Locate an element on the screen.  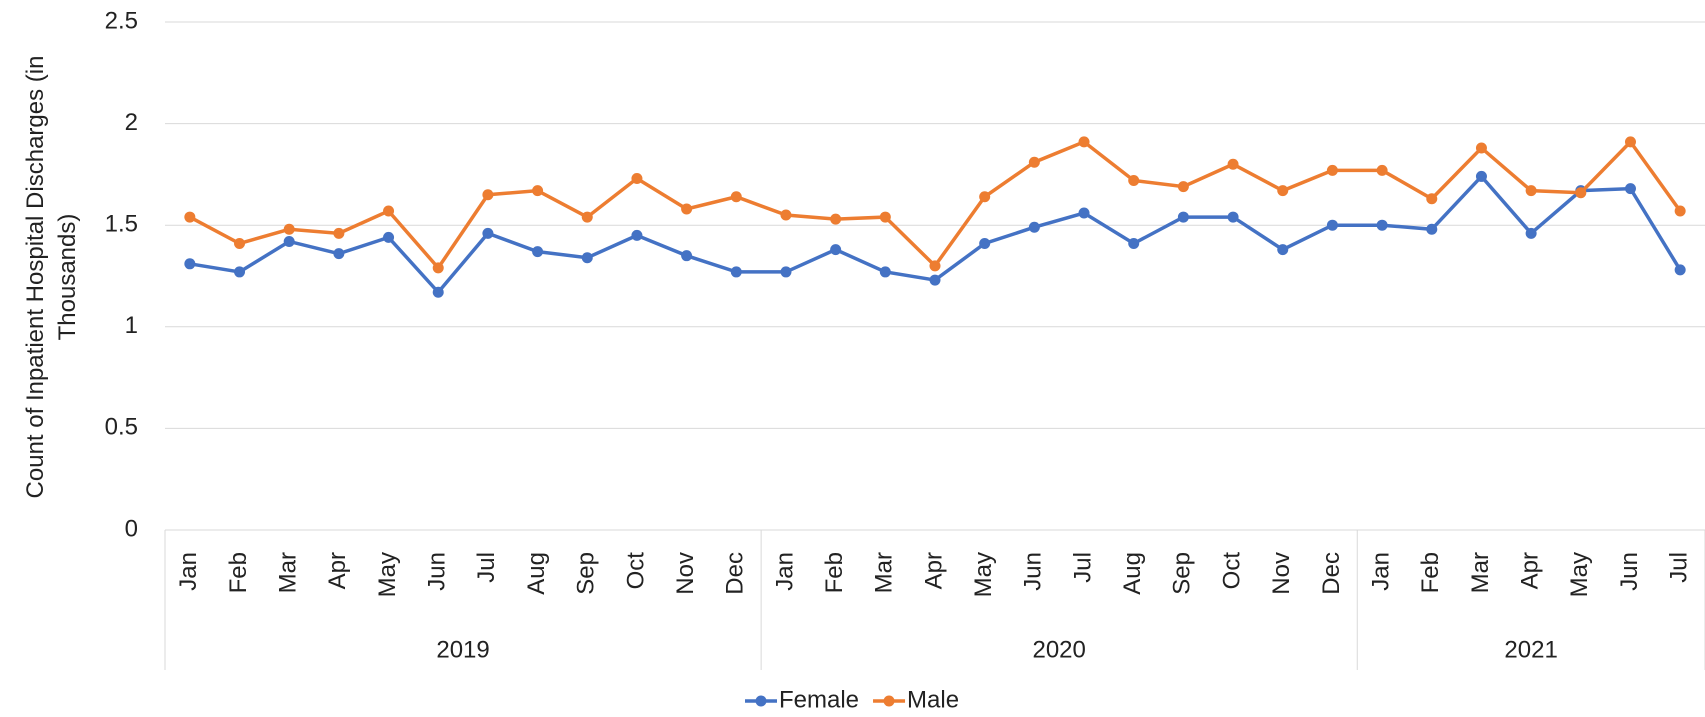
y-tick-label: 2.5 is located at coordinates (121, 20).